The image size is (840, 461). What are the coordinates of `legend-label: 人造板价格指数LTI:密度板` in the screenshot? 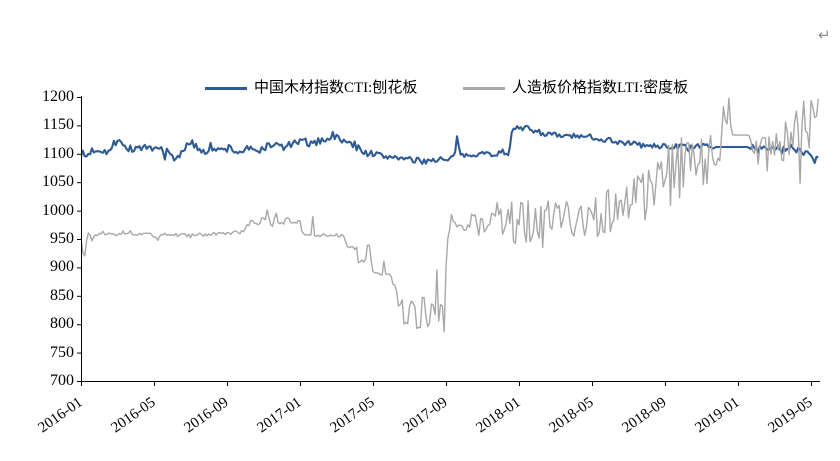 It's located at (600, 88).